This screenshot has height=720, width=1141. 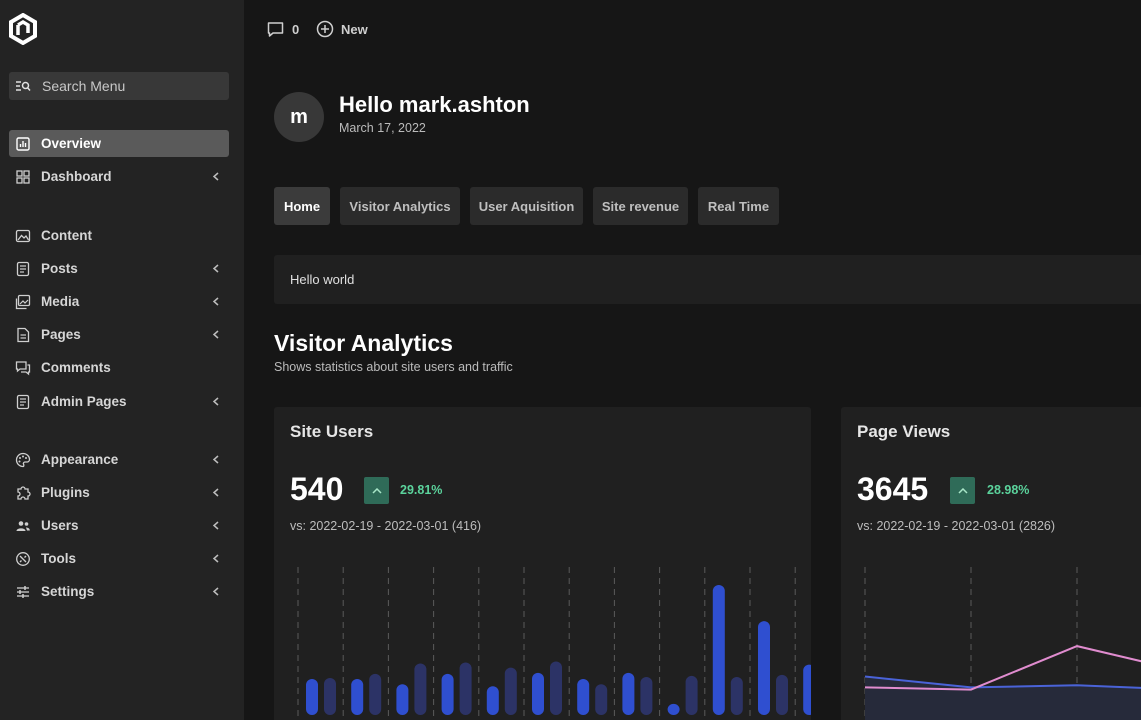 What do you see at coordinates (119, 558) in the screenshot?
I see `sidebar-item-tools: Tools` at bounding box center [119, 558].